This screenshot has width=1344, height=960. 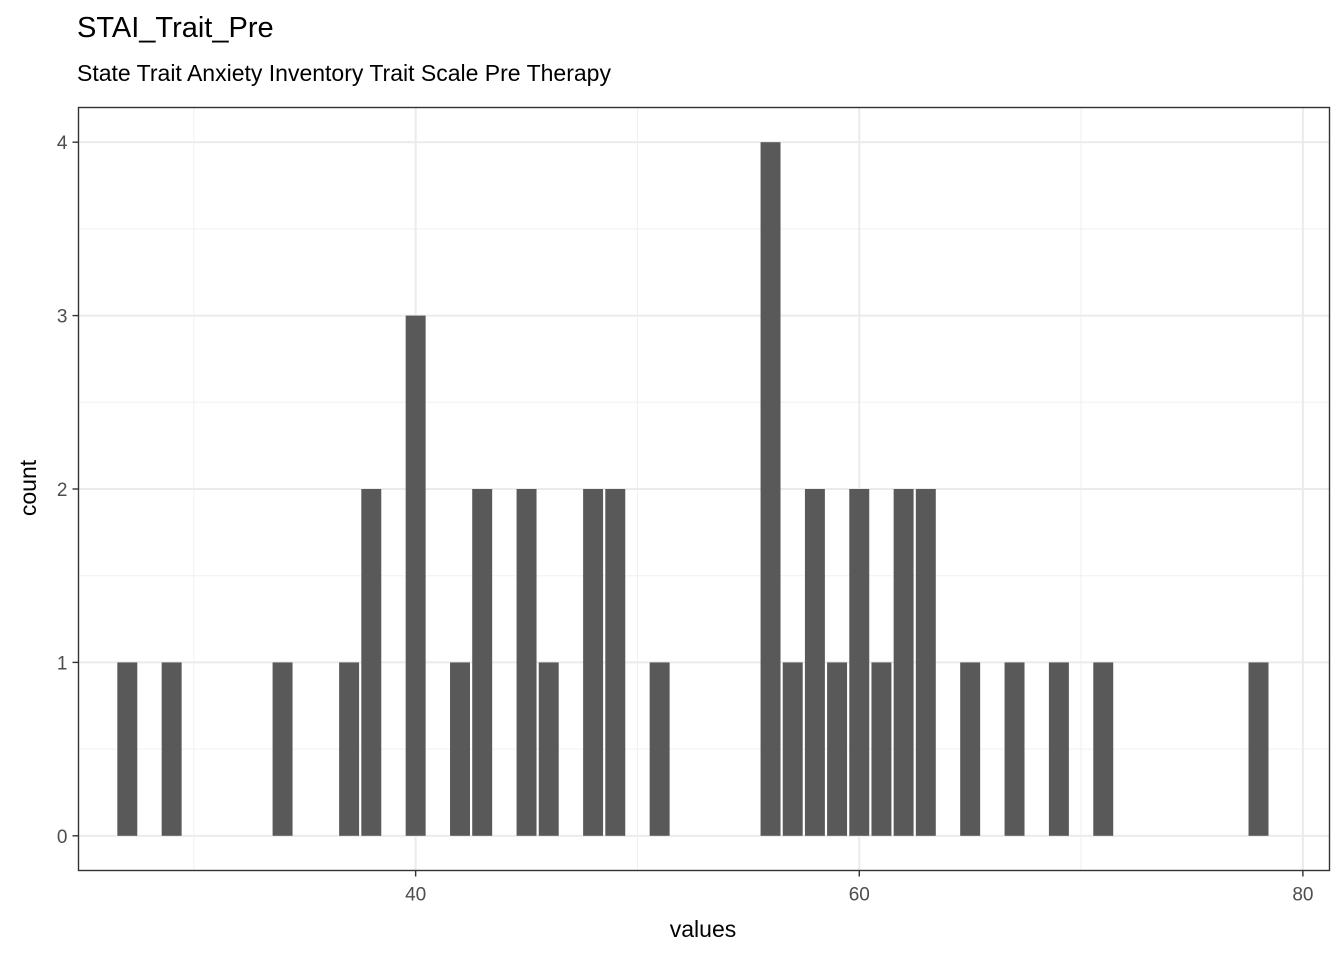 What do you see at coordinates (62, 490) in the screenshot?
I see `y-tick-label: 2` at bounding box center [62, 490].